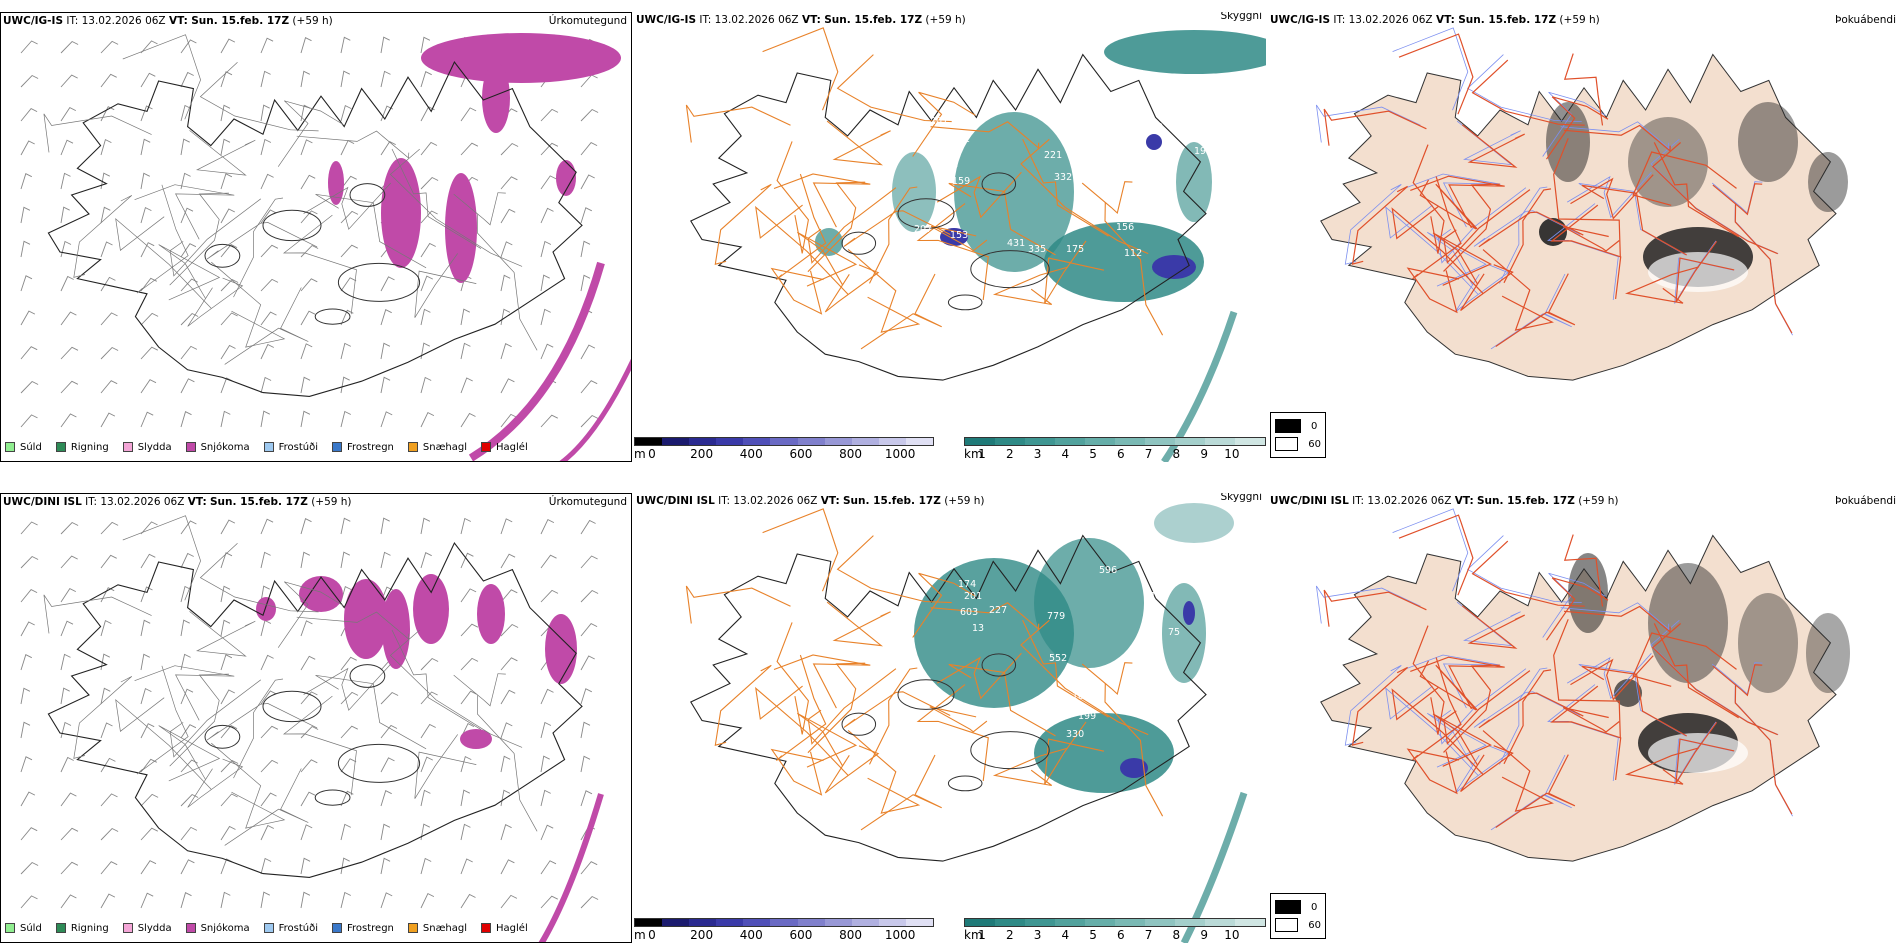 This screenshot has width=1900, height=950. What do you see at coordinates (290, 928) in the screenshot?
I see `precip-legend-item: Frostúði` at bounding box center [290, 928].